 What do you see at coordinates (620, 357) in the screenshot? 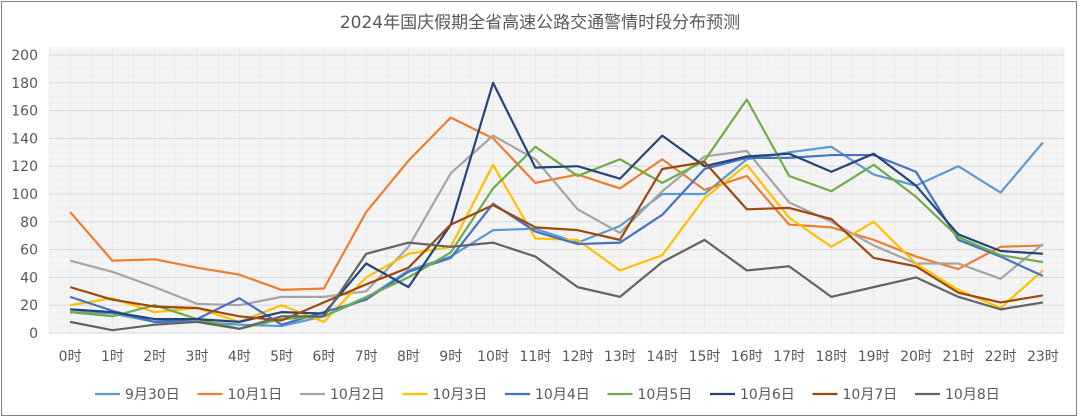
I see `x-tick-label: 13时` at bounding box center [620, 357].